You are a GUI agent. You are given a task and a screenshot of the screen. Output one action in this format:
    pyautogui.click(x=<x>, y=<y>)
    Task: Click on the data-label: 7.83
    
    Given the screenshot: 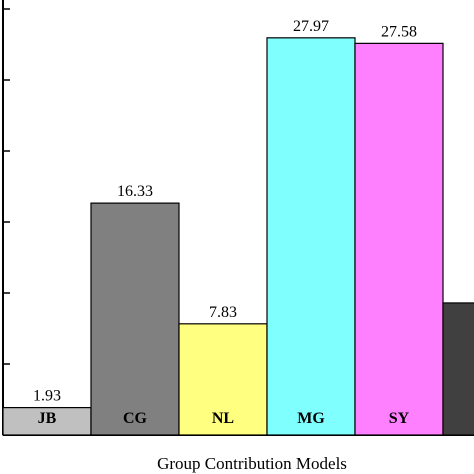 What is the action you would take?
    pyautogui.click(x=223, y=312)
    